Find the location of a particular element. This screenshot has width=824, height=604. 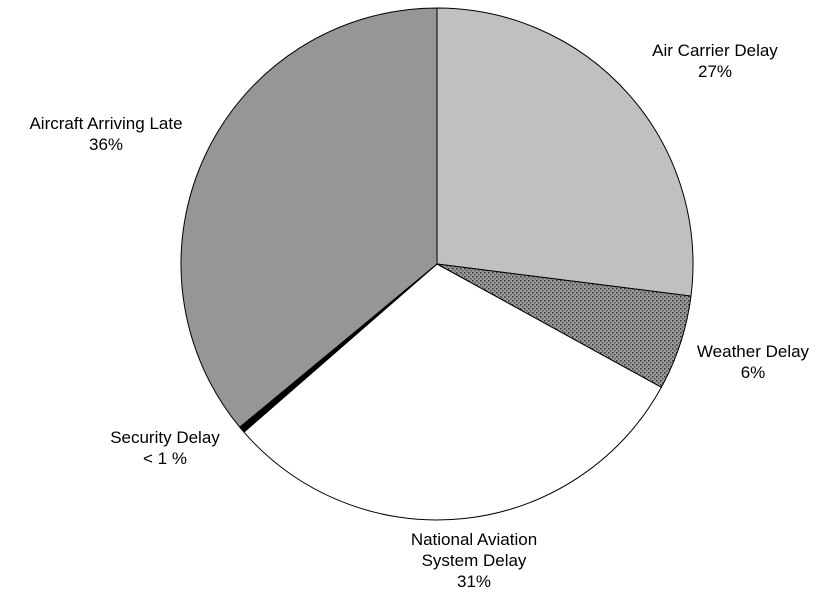

label-line: National Aviation is located at coordinates (474, 539).